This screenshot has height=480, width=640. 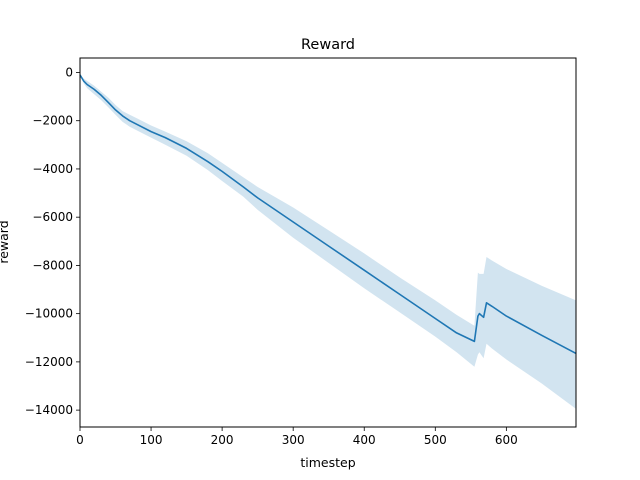 I want to click on y-tick-label: −2000, so click(x=52, y=121).